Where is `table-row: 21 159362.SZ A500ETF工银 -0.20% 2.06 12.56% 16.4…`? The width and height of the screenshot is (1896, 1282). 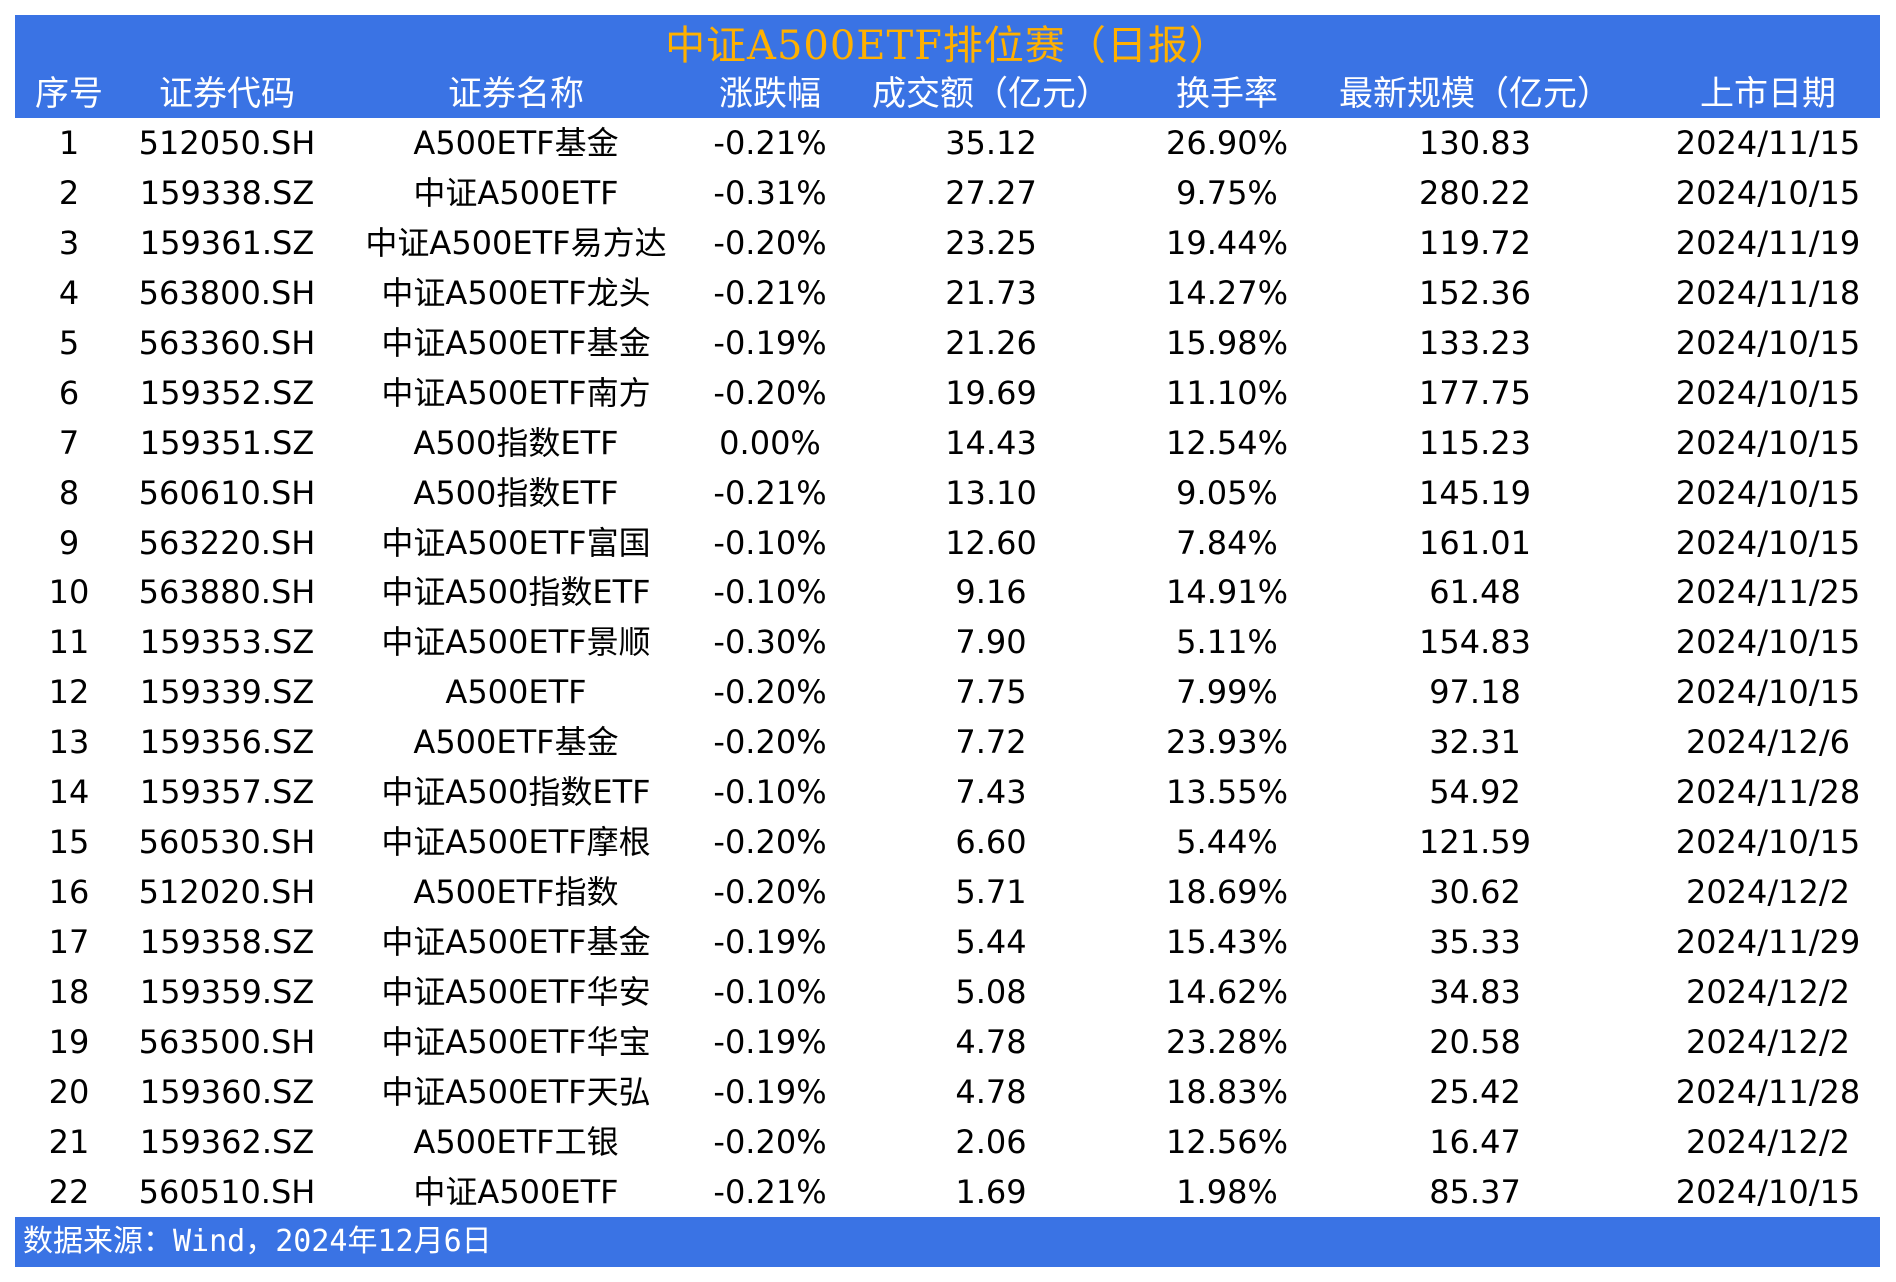
table-row: 21 159362.SZ A500ETF工银 -0.20% 2.06 12.56% 16.4… is located at coordinates (947, 1142).